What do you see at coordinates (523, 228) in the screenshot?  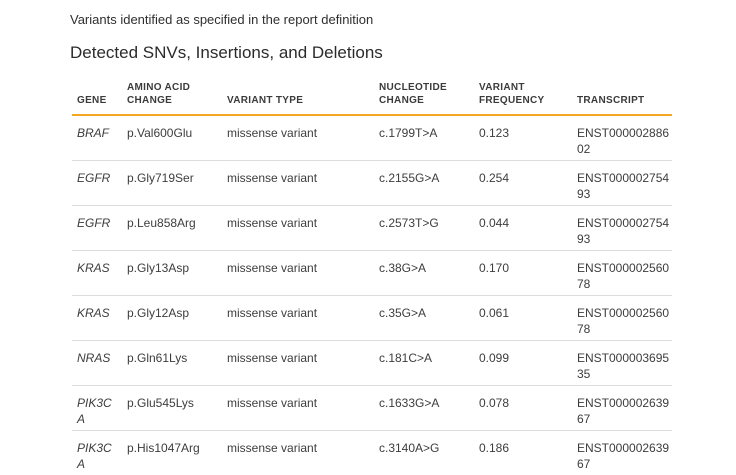 I see `cell-variant_frequency: 0.044` at bounding box center [523, 228].